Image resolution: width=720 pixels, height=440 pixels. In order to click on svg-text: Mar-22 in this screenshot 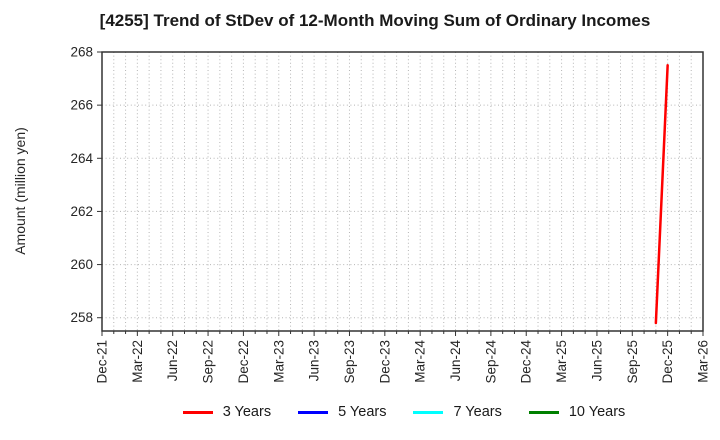, I will do `click(137, 361)`.